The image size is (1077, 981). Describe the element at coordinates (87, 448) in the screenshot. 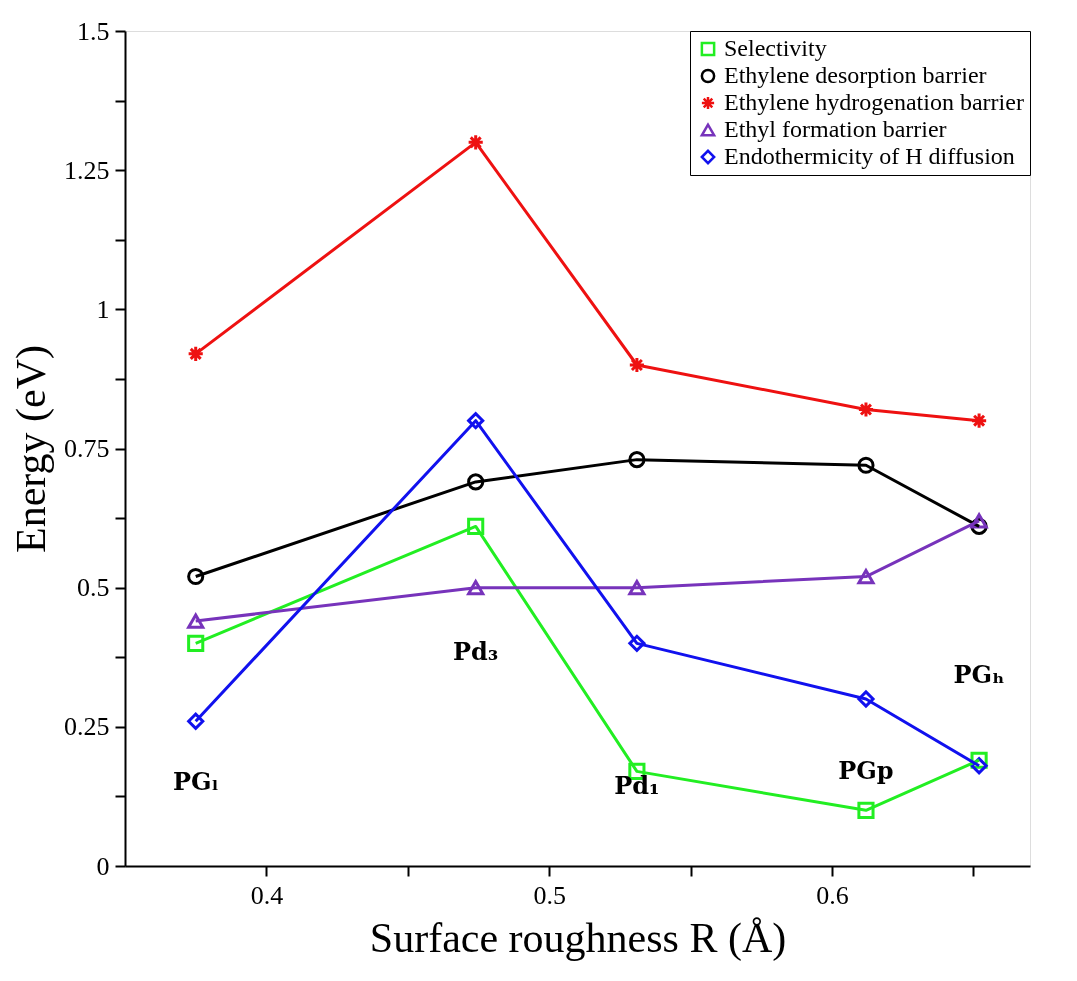

I see `y-tick-label: 0.75` at that location.